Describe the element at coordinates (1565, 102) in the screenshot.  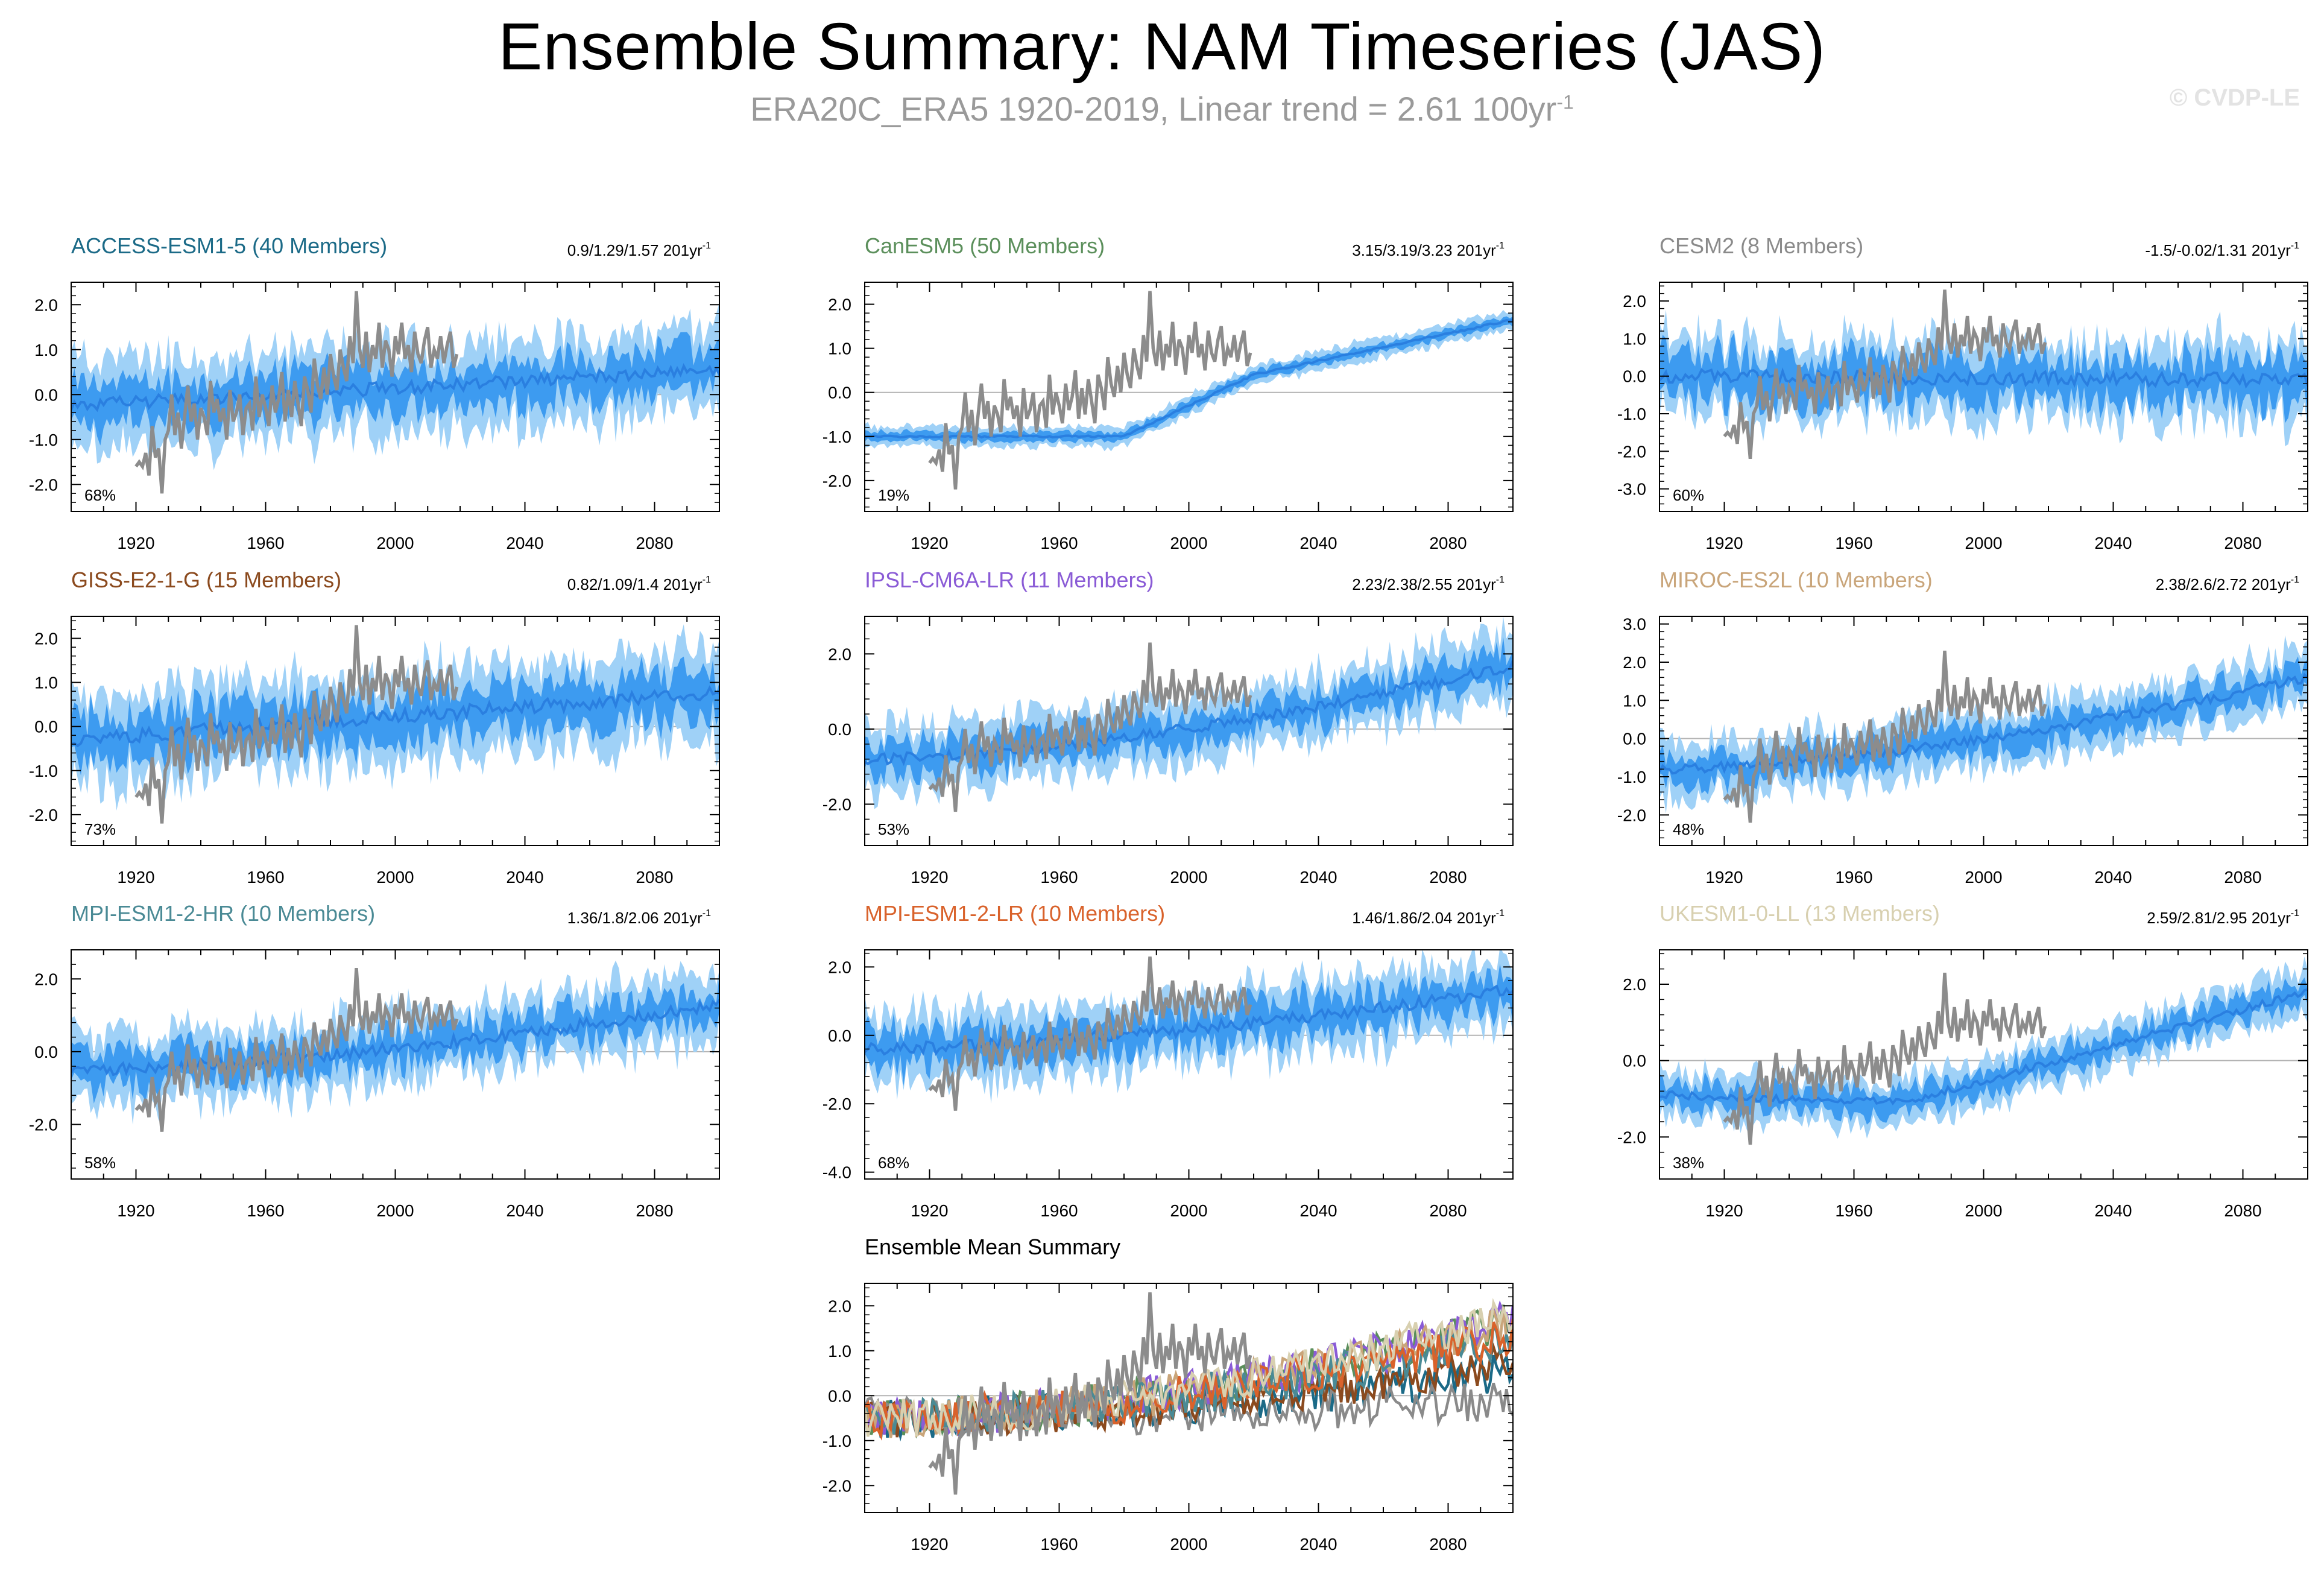
I see `subtitle-superscript: -1` at that location.